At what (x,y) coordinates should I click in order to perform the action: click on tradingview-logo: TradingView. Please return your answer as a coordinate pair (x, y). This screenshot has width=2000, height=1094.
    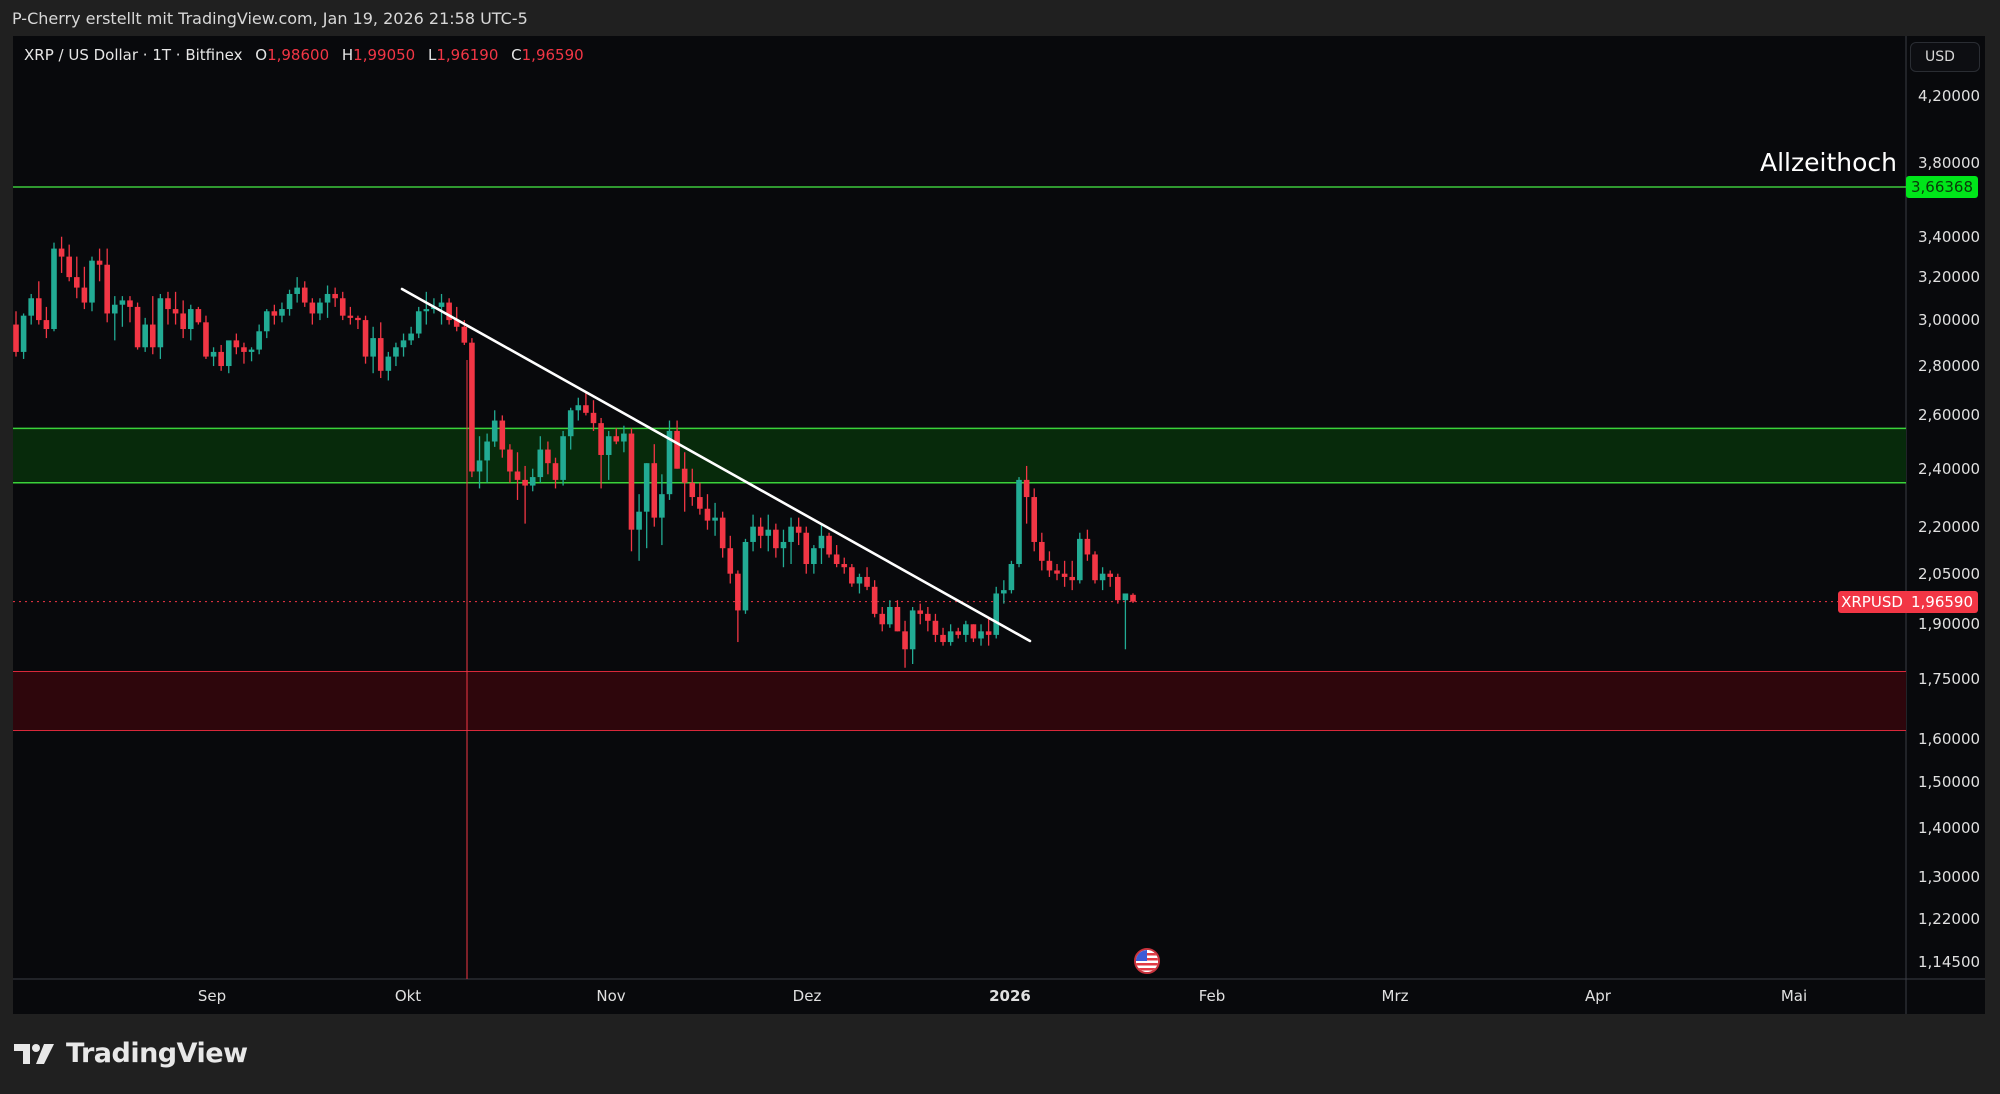
    Looking at the image, I should click on (131, 1053).